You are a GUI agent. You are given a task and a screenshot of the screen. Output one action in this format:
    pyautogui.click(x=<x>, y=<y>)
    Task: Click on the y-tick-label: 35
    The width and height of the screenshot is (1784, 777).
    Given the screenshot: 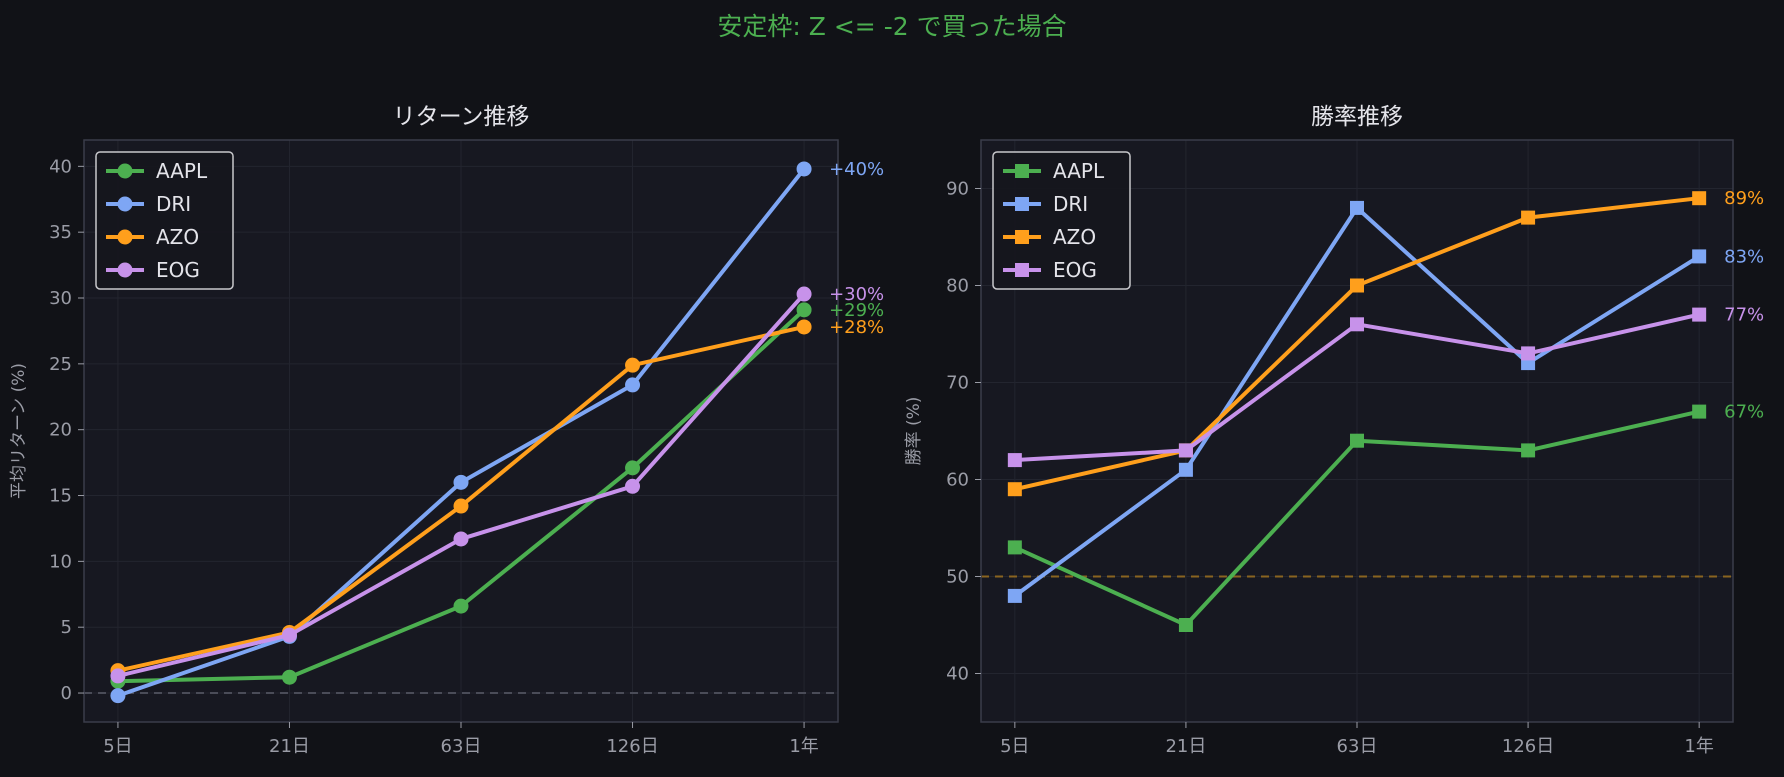 What is the action you would take?
    pyautogui.click(x=60, y=232)
    